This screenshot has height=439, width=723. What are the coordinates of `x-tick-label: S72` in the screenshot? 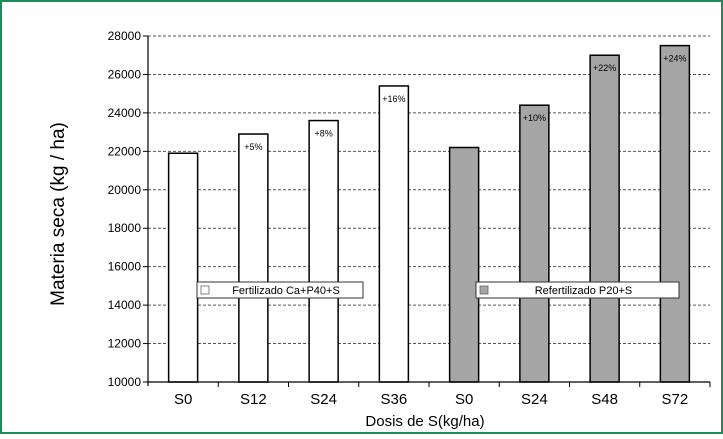 It's located at (675, 399).